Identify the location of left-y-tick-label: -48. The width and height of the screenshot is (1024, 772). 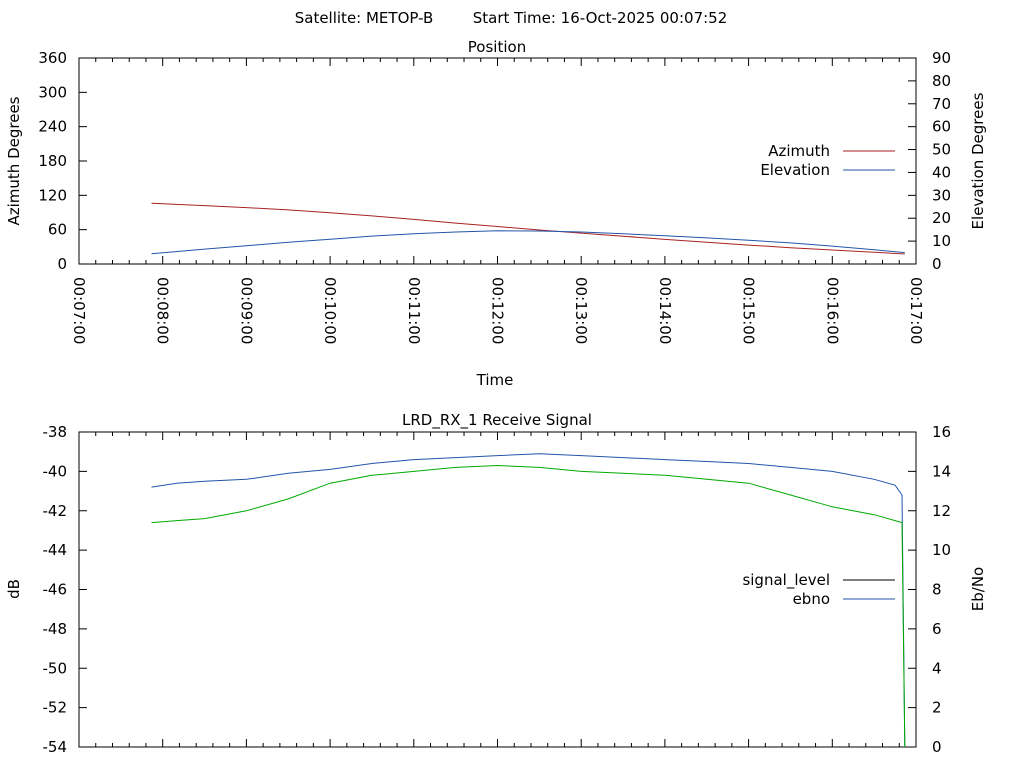
(55, 629).